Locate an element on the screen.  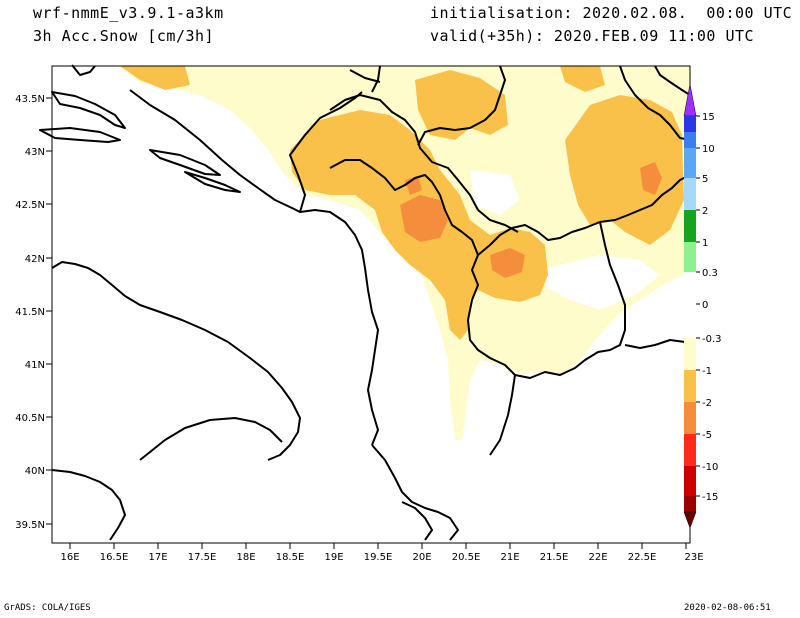
lat-axis is located at coordinates (49, 311).